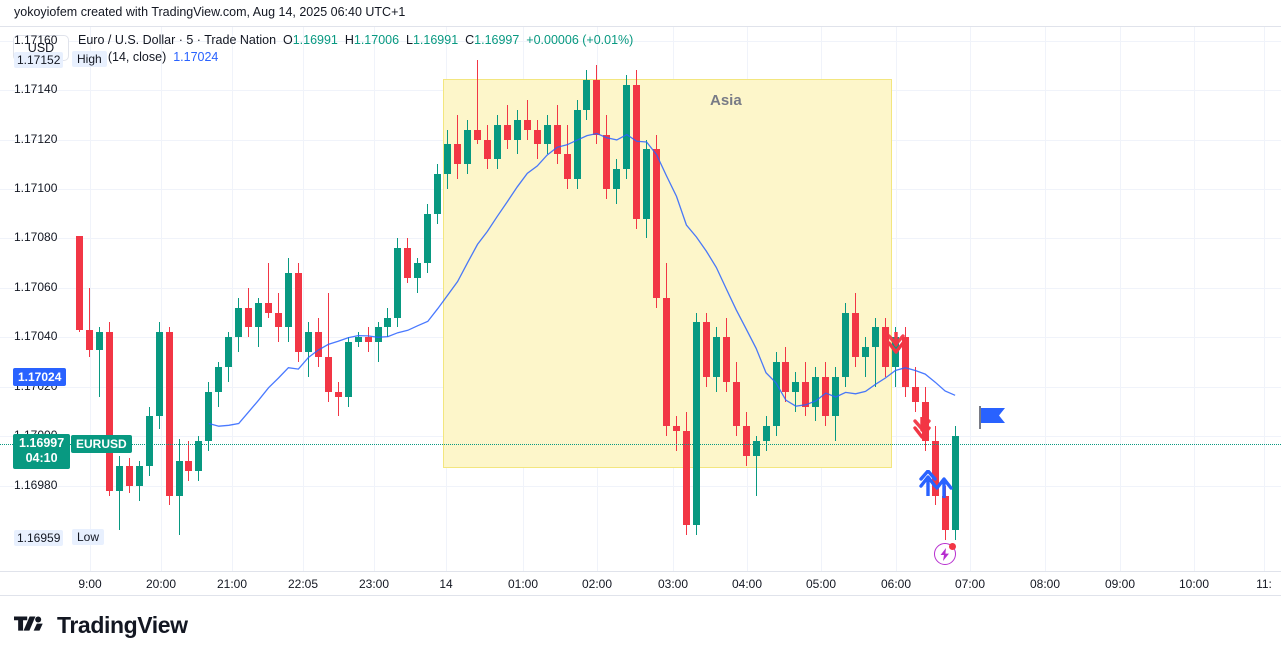 Image resolution: width=1281 pixels, height=654 pixels. What do you see at coordinates (42, 451) in the screenshot?
I see `current-price-badge: 1.16997 04:10` at bounding box center [42, 451].